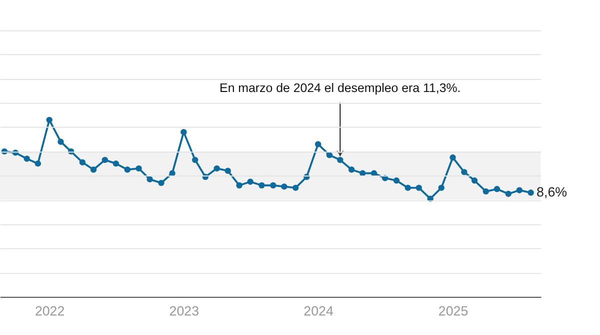  I want to click on data-label: 8,6%, so click(552, 192).